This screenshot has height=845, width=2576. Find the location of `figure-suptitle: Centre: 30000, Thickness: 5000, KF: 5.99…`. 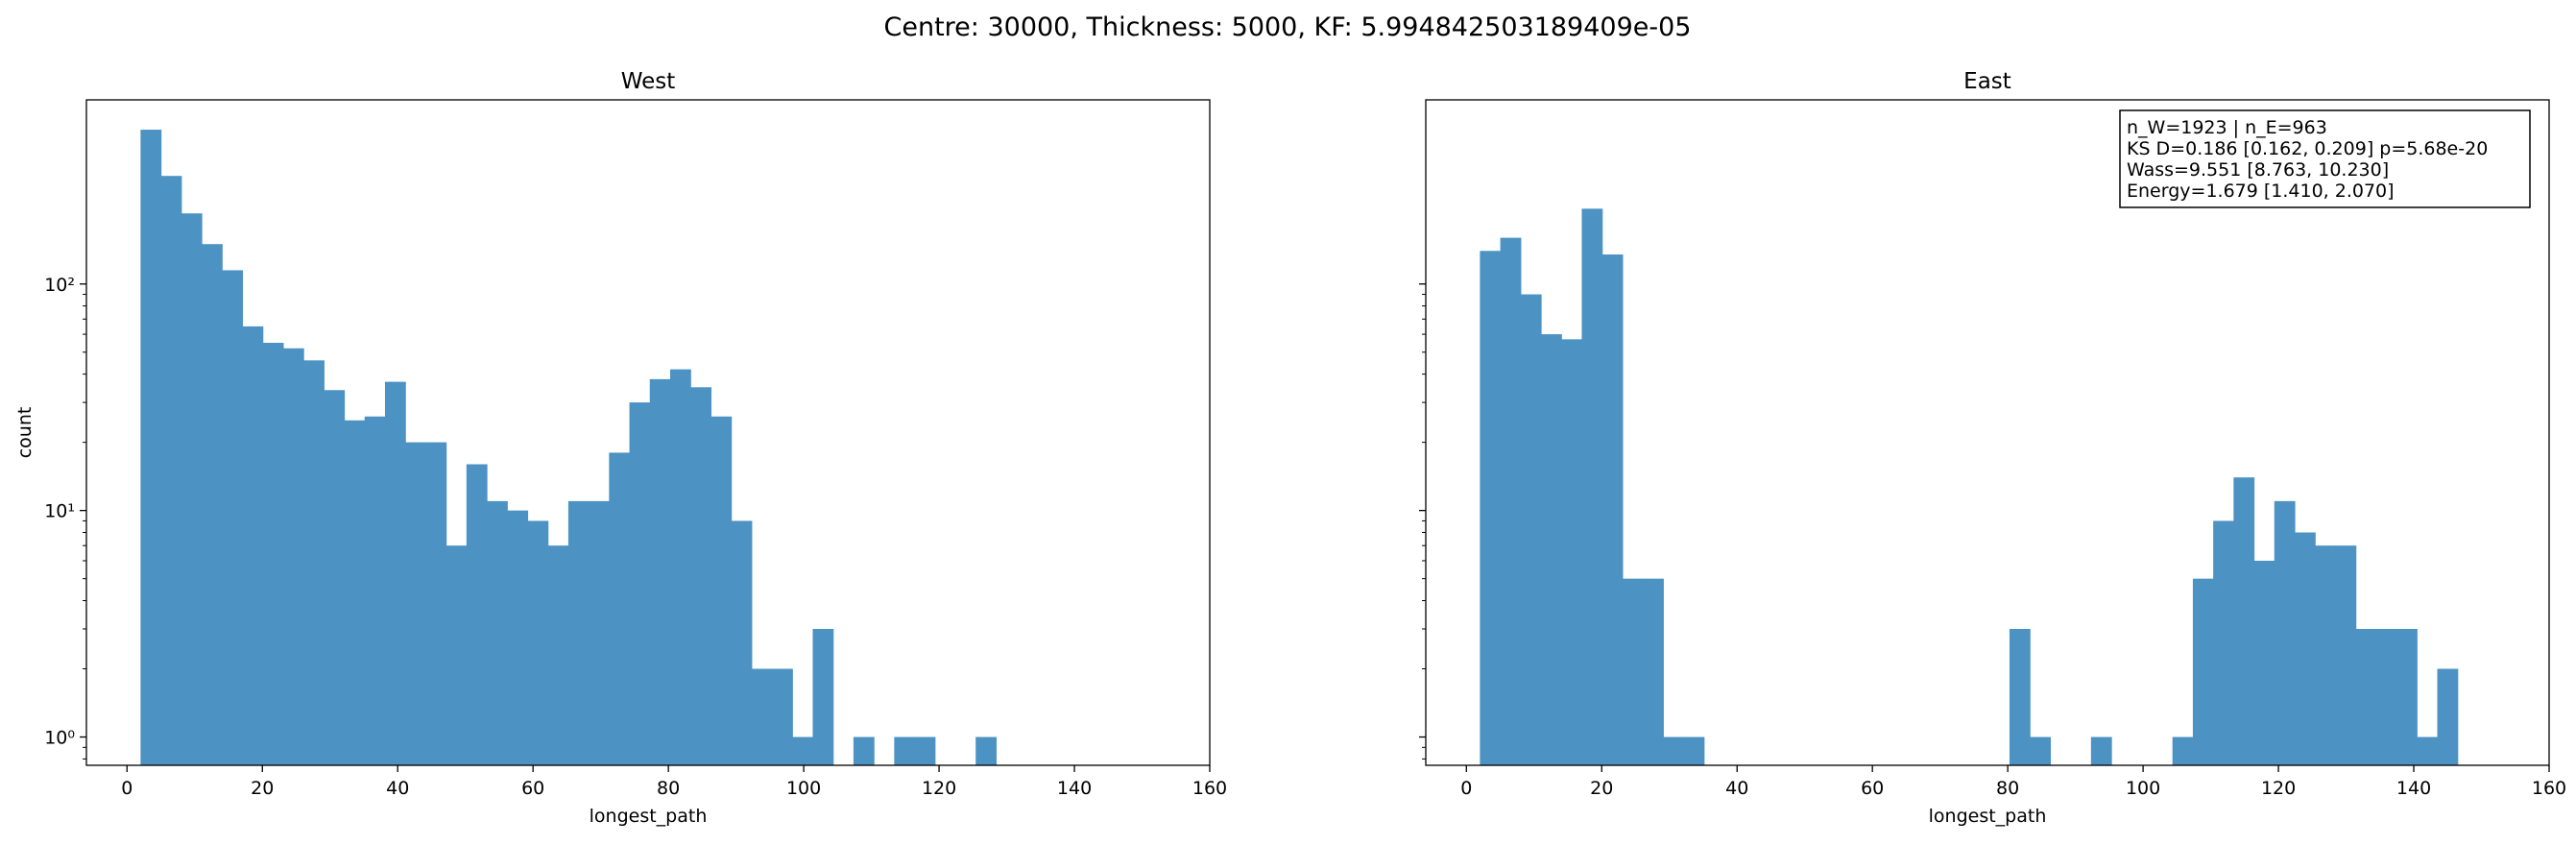

figure-suptitle: Centre: 30000, Thickness: 5000, KF: 5.99… is located at coordinates (1288, 27).